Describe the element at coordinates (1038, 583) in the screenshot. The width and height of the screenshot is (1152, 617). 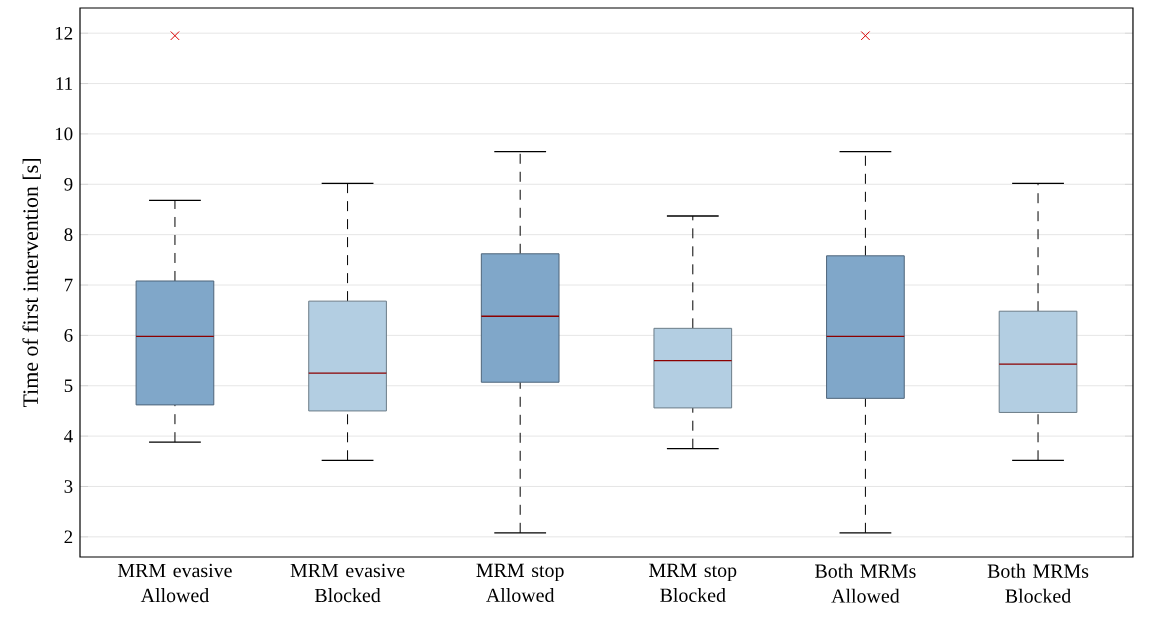
I see `x-tick-label: Both MRMs Blocked` at that location.